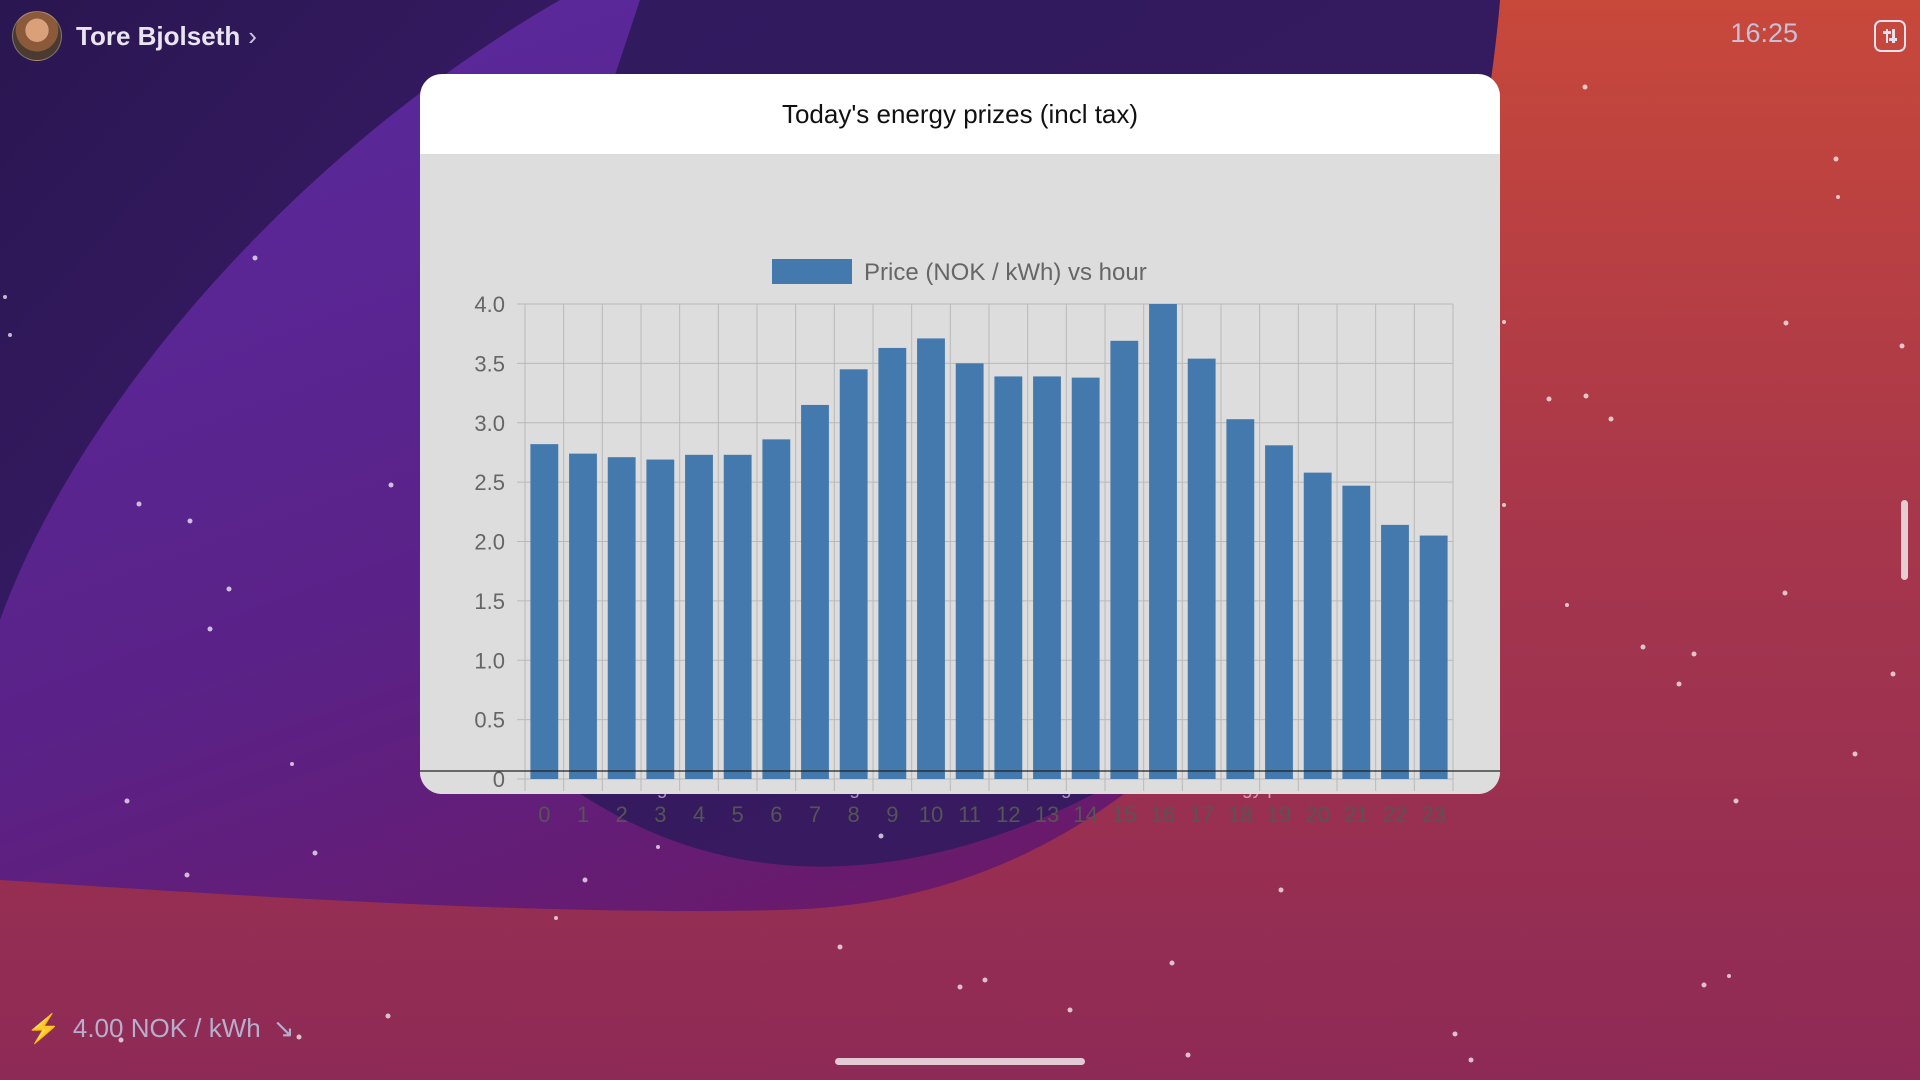 This screenshot has width=1920, height=1080. What do you see at coordinates (166, 1028) in the screenshot?
I see `energy-price-value: 4.00 NOK / kWh` at bounding box center [166, 1028].